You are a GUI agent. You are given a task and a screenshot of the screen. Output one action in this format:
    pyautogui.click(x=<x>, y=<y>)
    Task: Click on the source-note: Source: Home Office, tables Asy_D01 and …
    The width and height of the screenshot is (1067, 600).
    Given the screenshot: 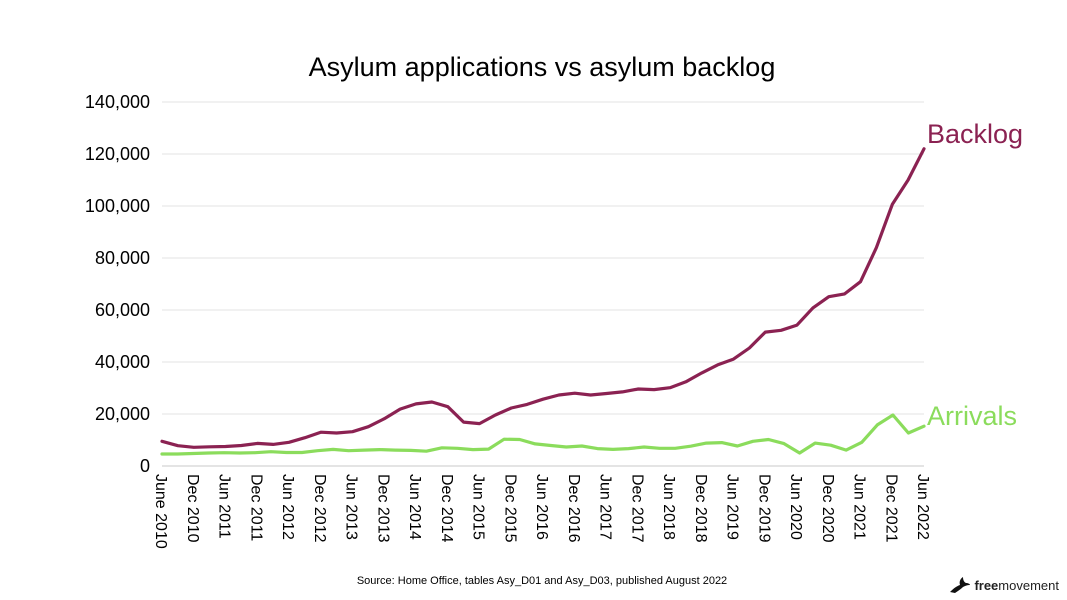 What is the action you would take?
    pyautogui.click(x=542, y=581)
    